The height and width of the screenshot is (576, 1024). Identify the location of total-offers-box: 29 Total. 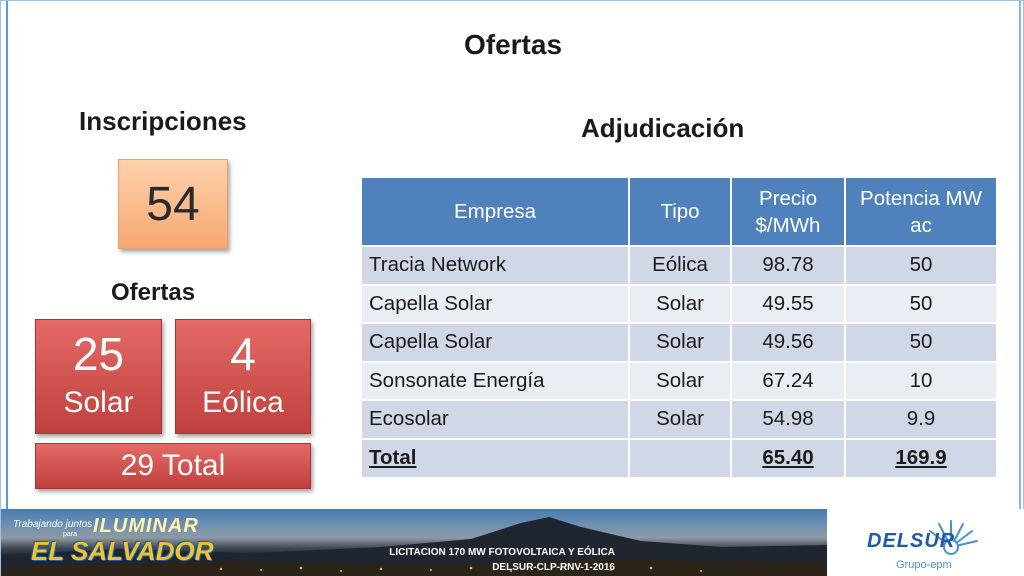
(173, 466).